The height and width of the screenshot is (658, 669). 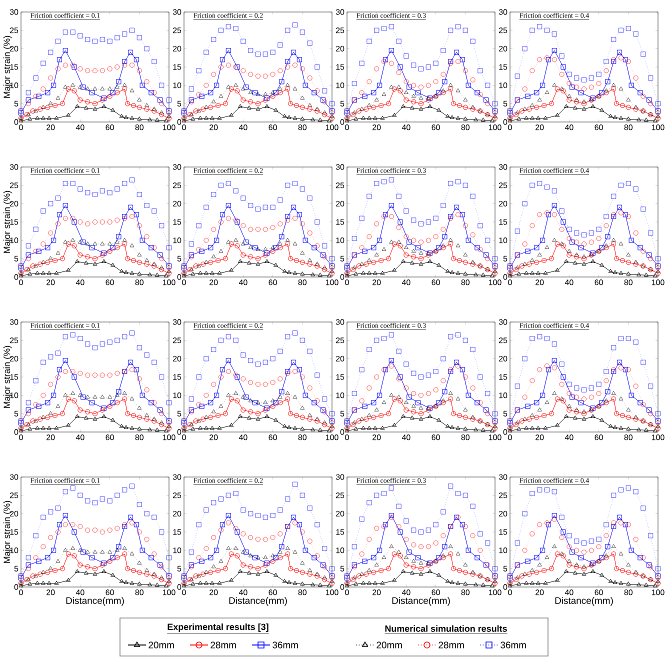 What do you see at coordinates (389, 645) in the screenshot?
I see `legend-label: 20mm` at bounding box center [389, 645].